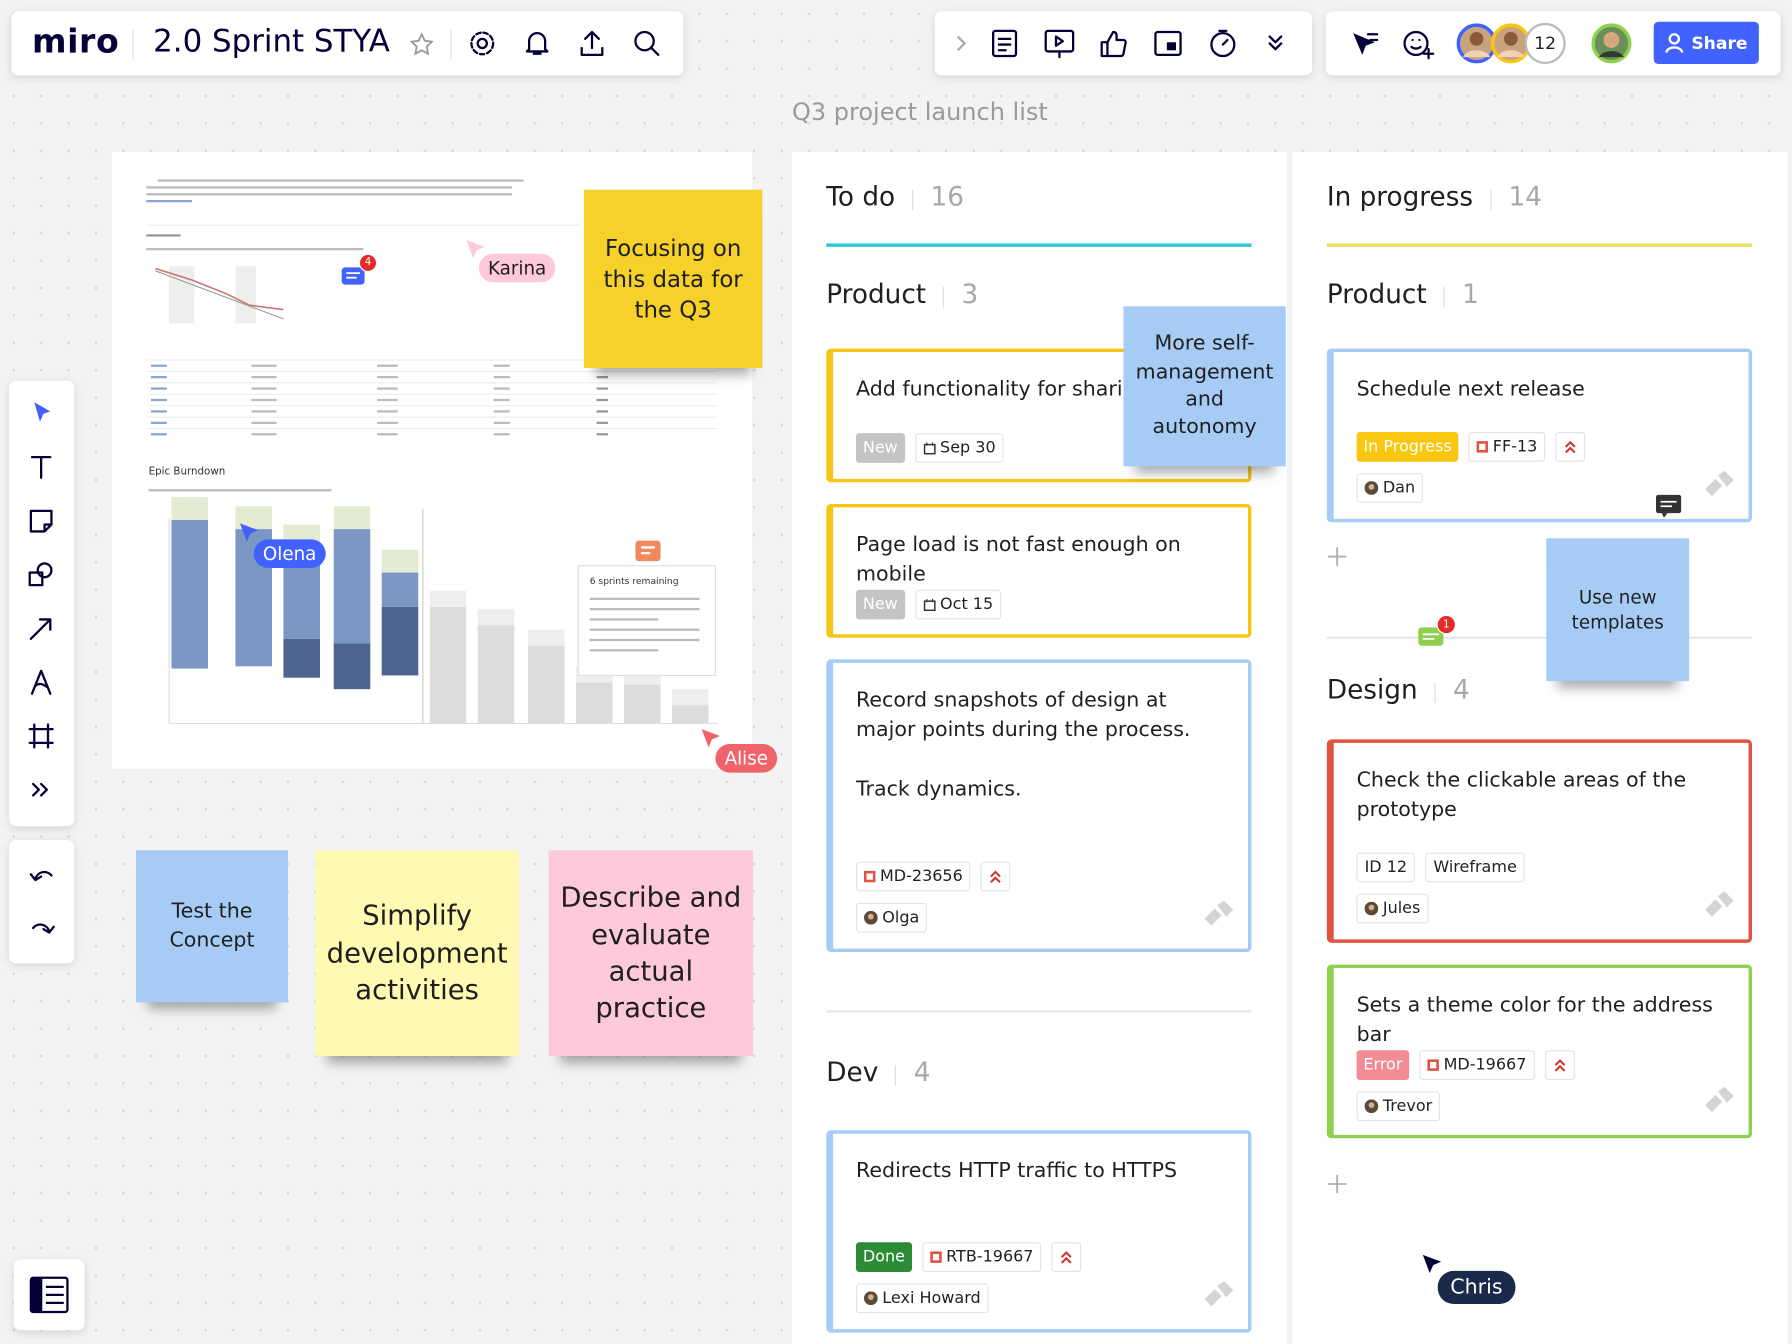 This screenshot has height=1344, width=1792. I want to click on share-button: Share, so click(1706, 42).